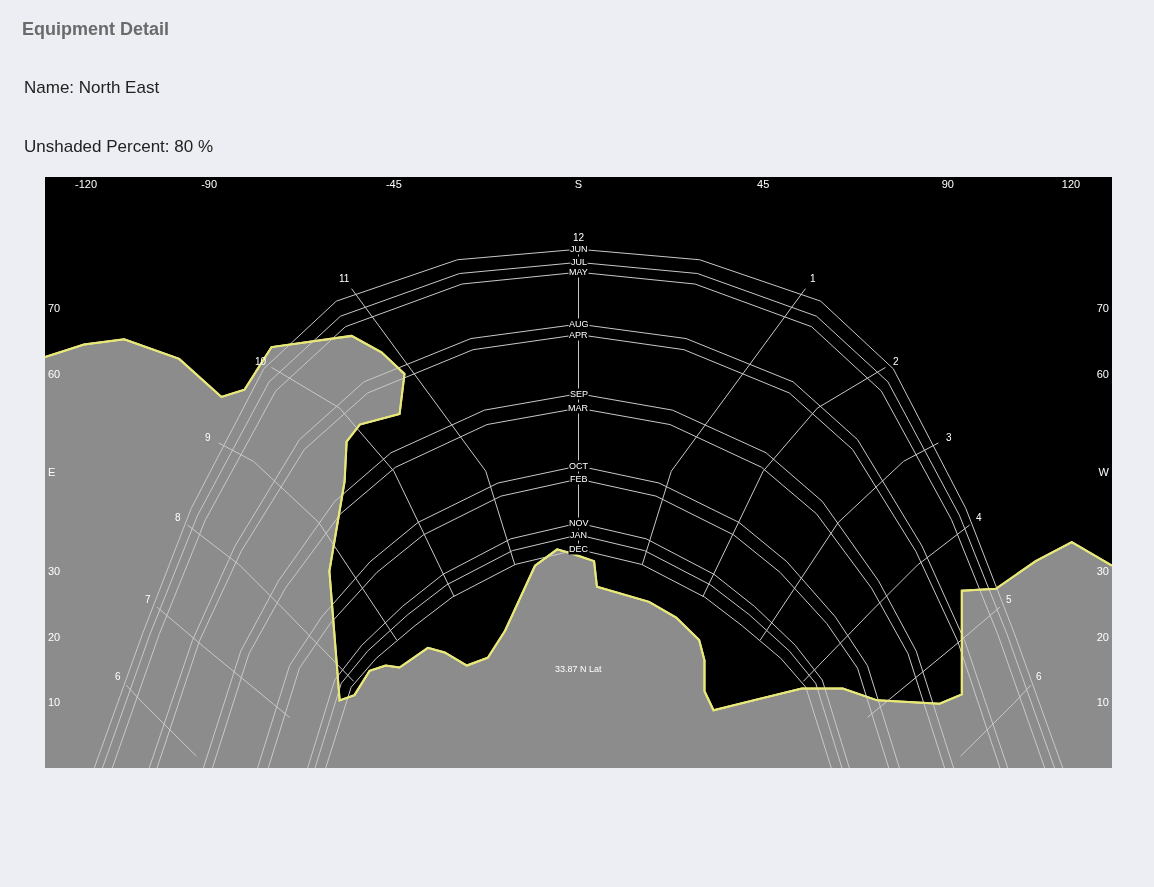  Describe the element at coordinates (947, 183) in the screenshot. I see `x-tick-label: 90` at that location.